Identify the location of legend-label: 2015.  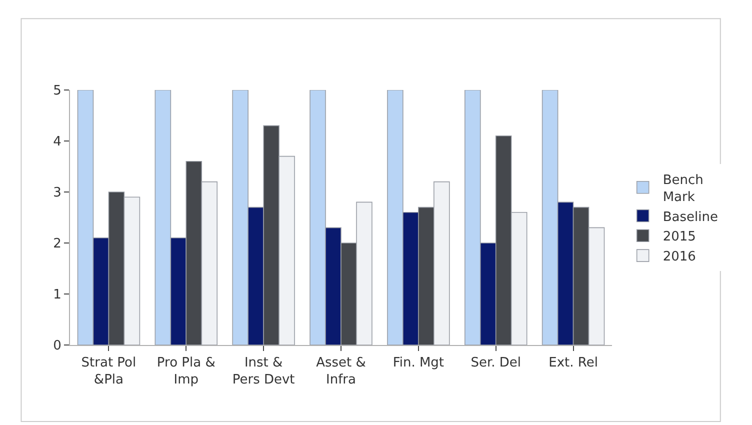
(679, 237).